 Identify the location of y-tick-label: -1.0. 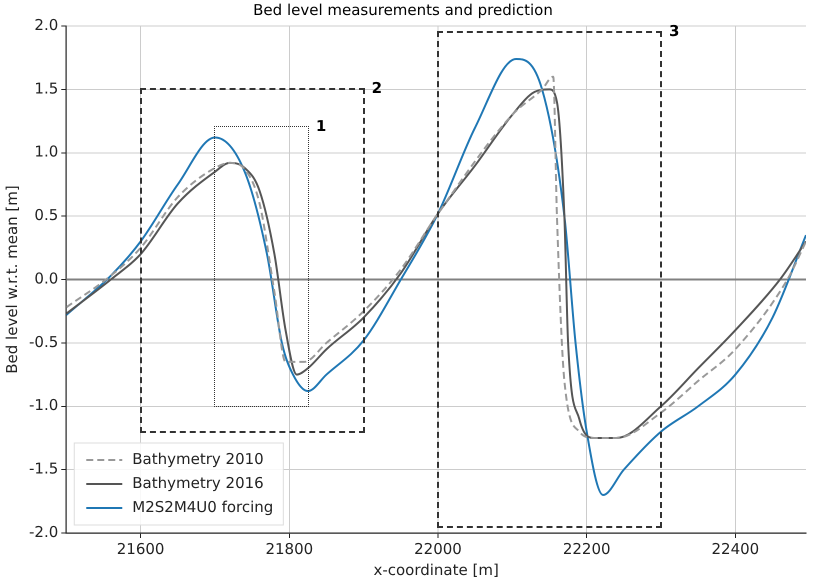
(43, 405).